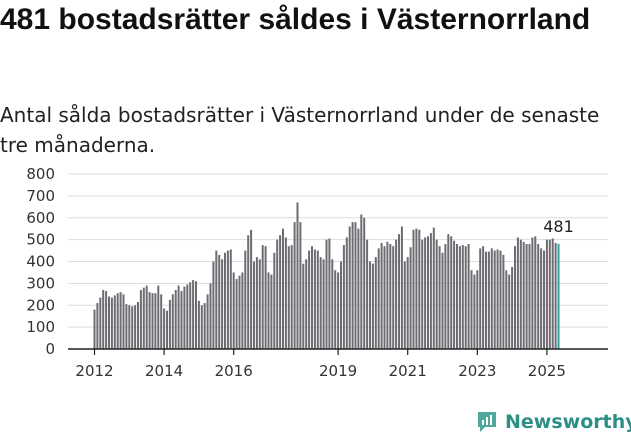  What do you see at coordinates (40, 174) in the screenshot?
I see `y-tick-label: 800` at bounding box center [40, 174].